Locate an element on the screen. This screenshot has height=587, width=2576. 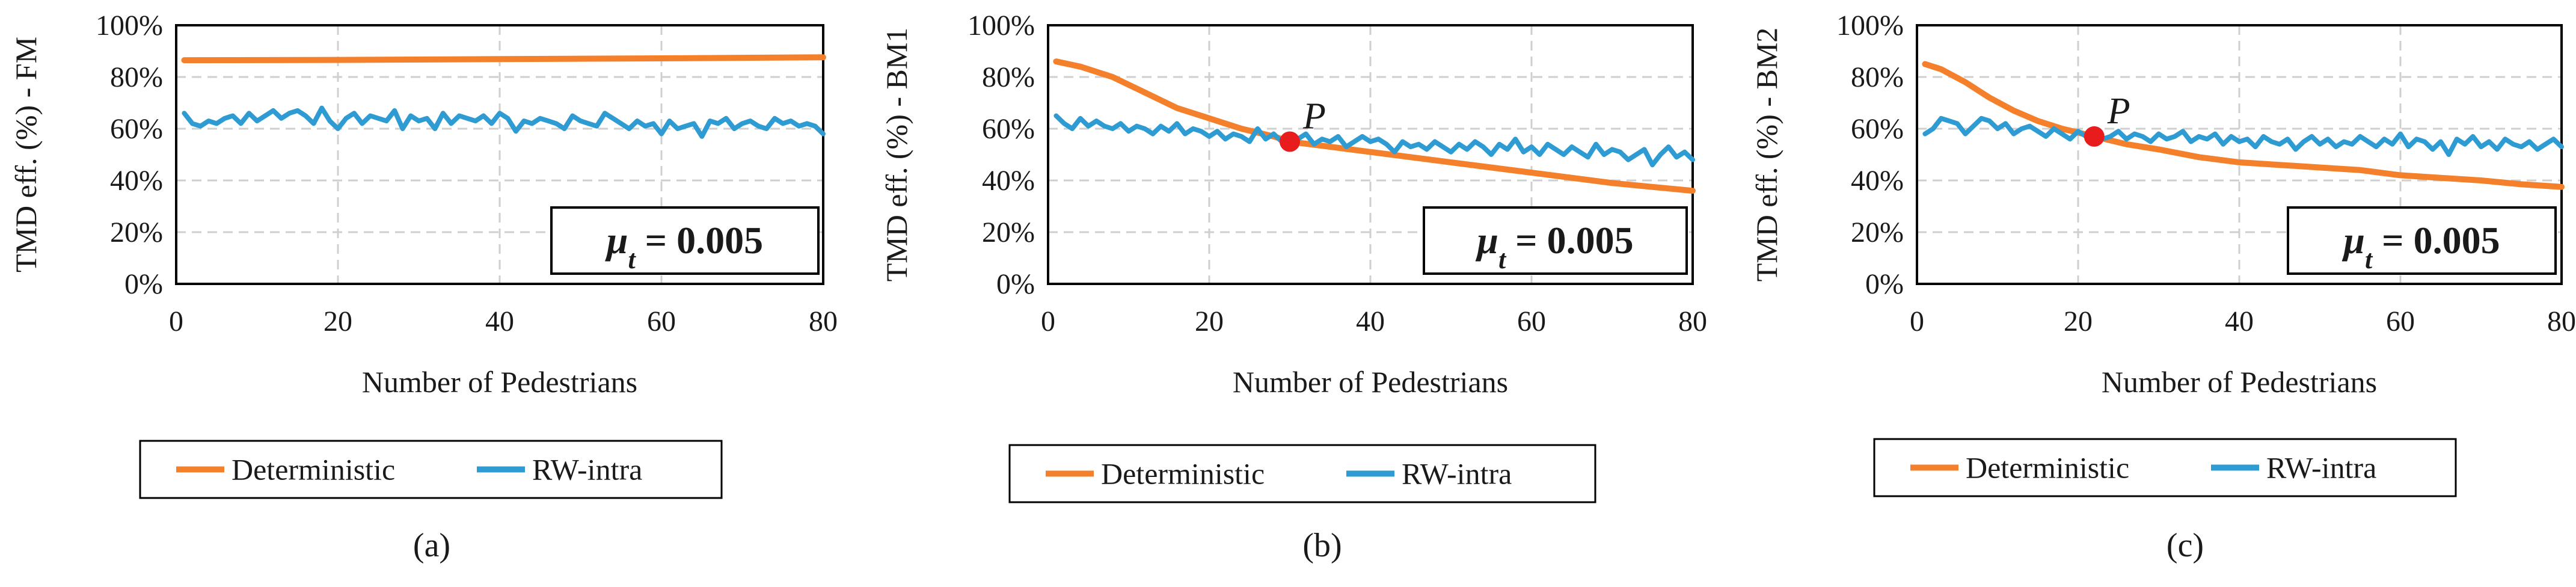
y-axis-label: TMD eff. (%) - BM1 is located at coordinates (896, 155).